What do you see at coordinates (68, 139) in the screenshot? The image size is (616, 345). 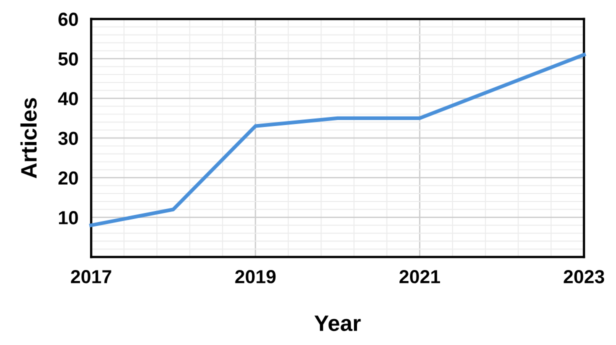 I see `y-tick-label: 30` at bounding box center [68, 139].